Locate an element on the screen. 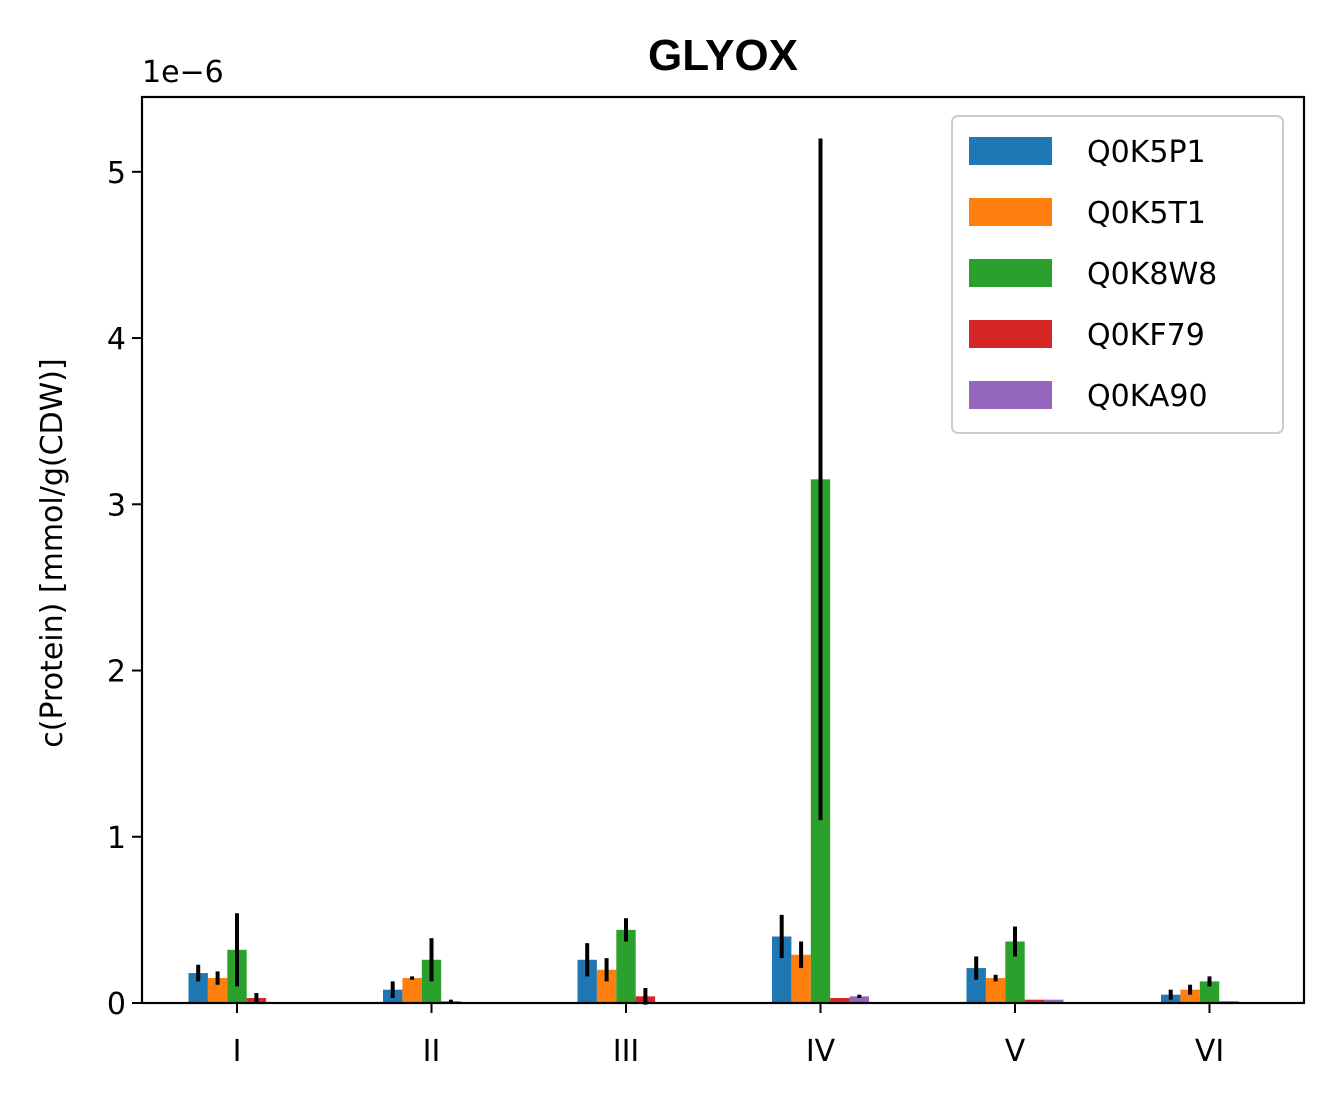 This screenshot has height=1102, width=1333. y-tick-label-0: 0 is located at coordinates (116, 1004).